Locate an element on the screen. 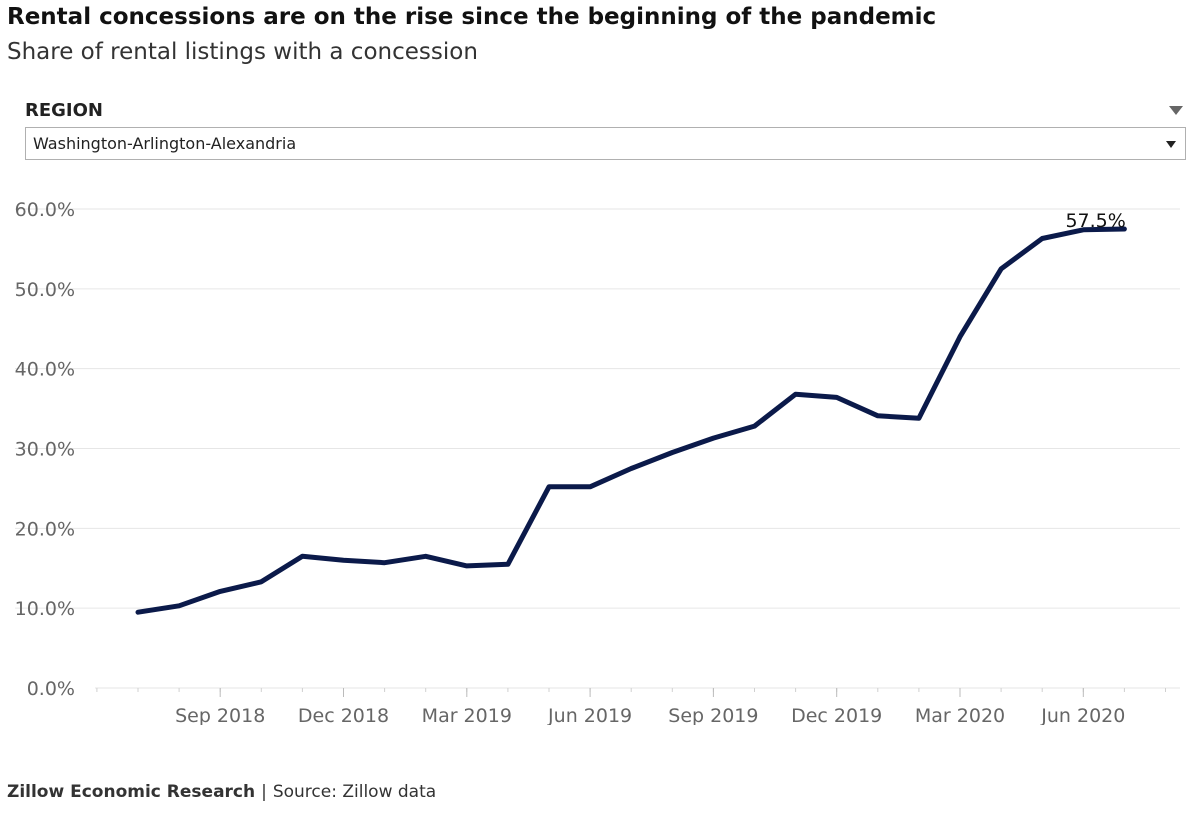  filter-menu-icon is located at coordinates (1176, 110).